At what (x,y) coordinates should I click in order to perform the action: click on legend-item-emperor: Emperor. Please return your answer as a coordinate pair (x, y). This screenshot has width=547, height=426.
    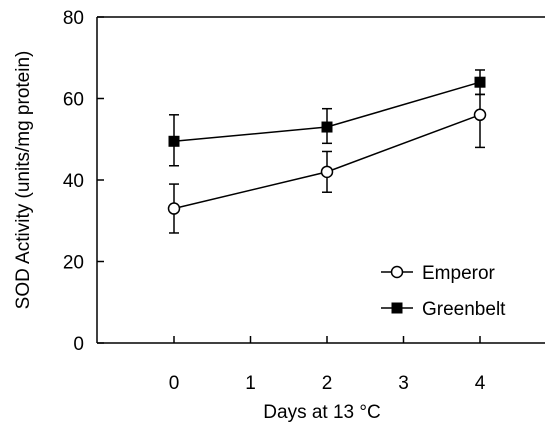
    Looking at the image, I should click on (438, 273).